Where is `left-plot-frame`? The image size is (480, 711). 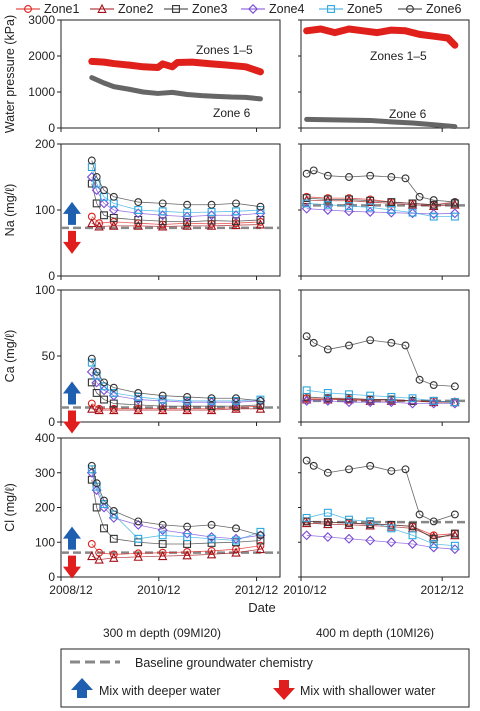 left-plot-frame is located at coordinates (170, 74).